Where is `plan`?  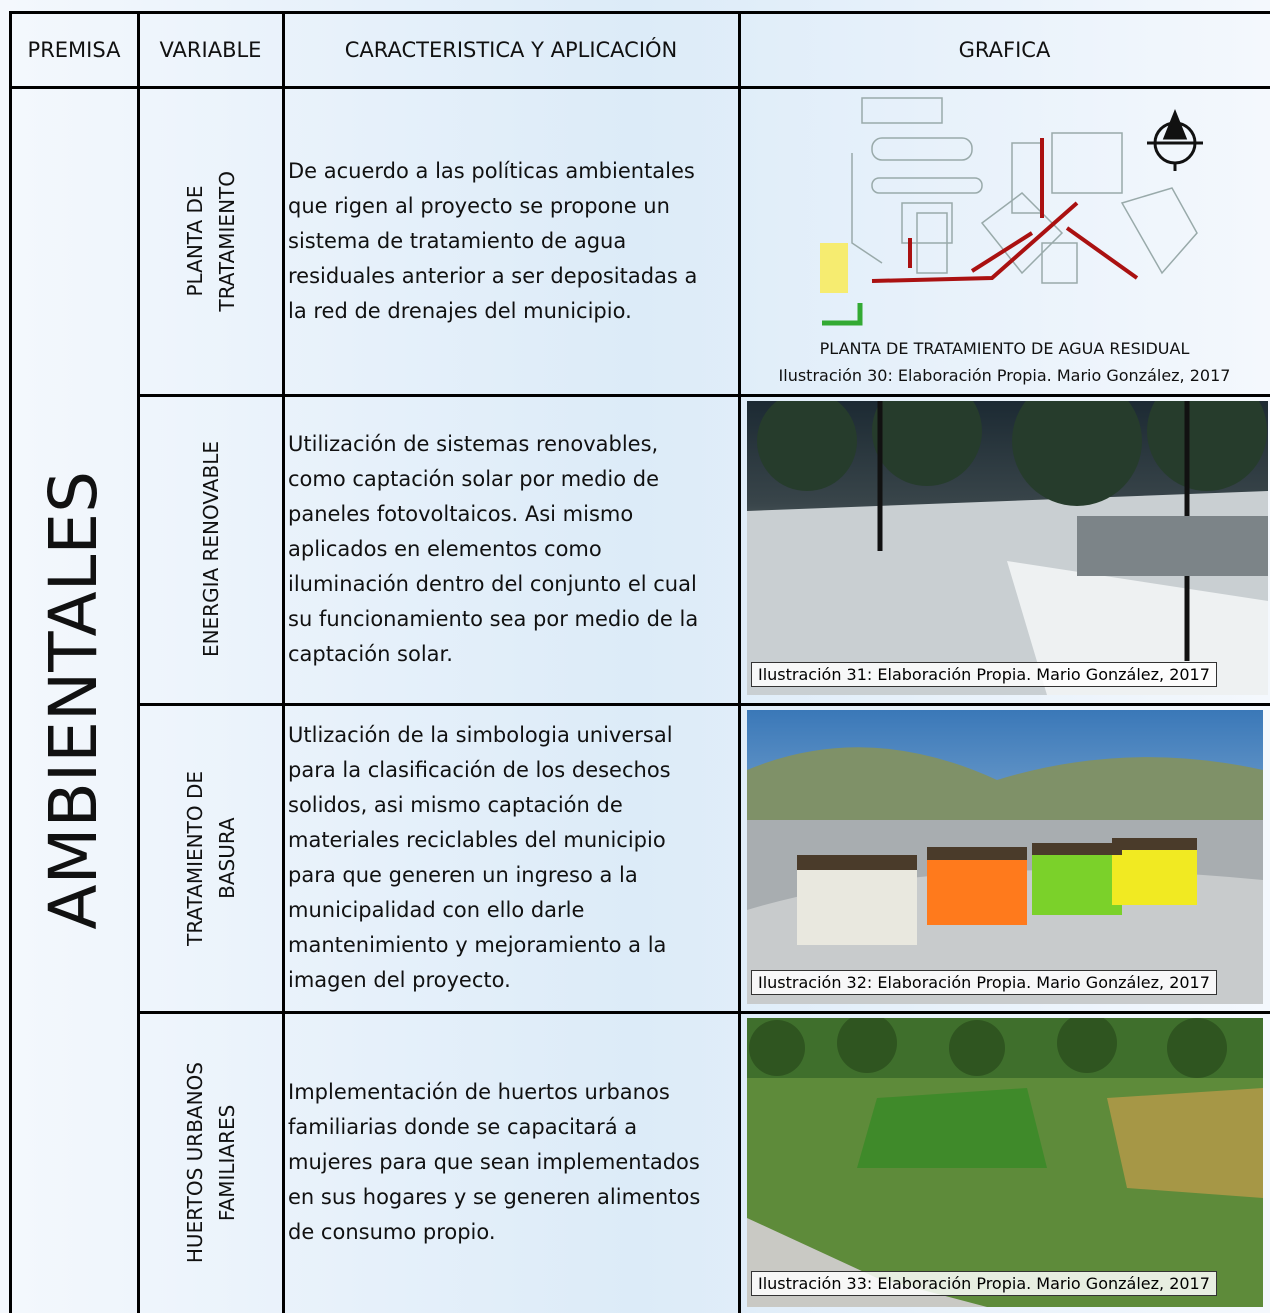
plan is located at coordinates (1005, 217).